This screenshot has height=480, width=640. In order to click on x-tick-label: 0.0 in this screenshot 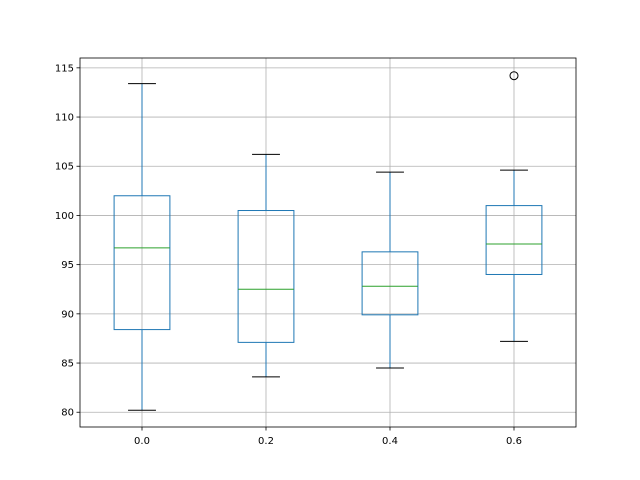, I will do `click(142, 441)`.